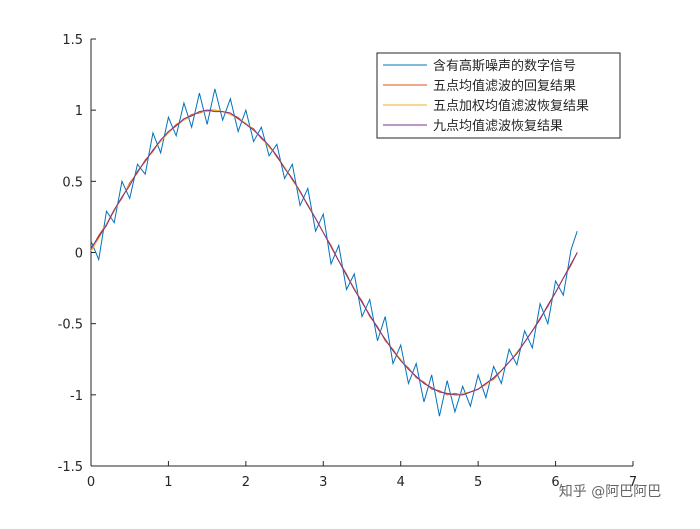 The image size is (700, 529). Describe the element at coordinates (91, 482) in the screenshot. I see `x-tick-label: 0` at that location.